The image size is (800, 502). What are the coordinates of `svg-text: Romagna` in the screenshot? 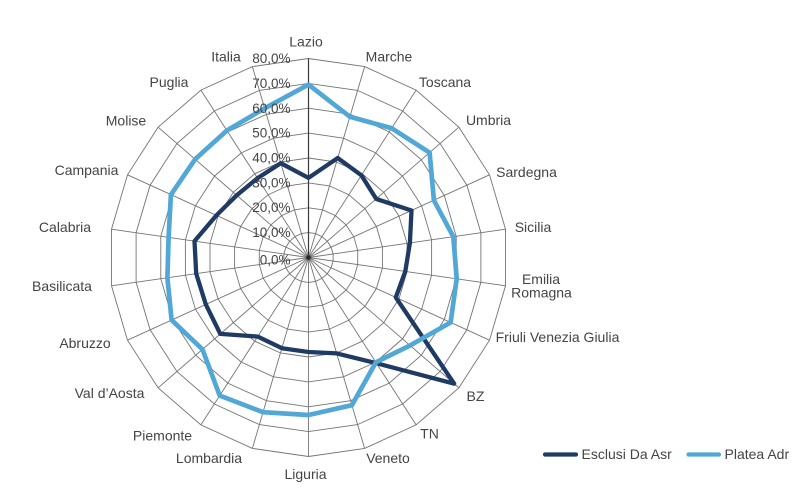 It's located at (541, 293).